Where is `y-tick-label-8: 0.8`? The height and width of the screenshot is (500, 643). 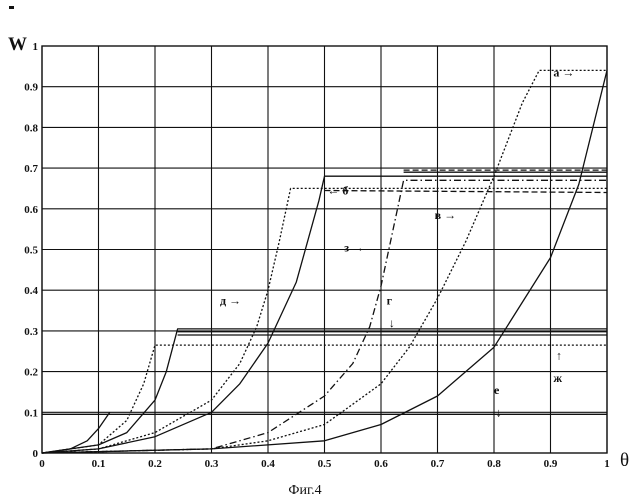
y-tick-label-8: 0.8 is located at coordinates (31, 128).